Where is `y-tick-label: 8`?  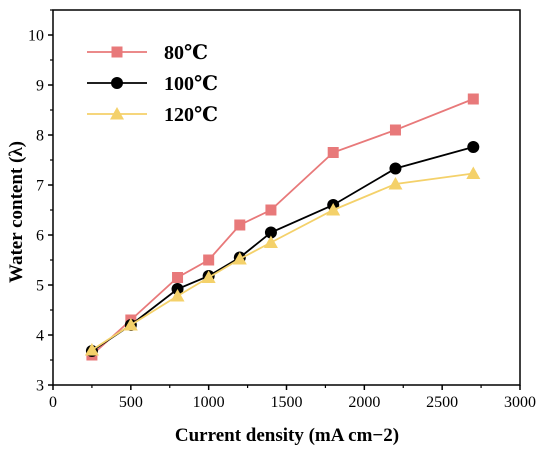 y-tick-label: 8 is located at coordinates (40, 136).